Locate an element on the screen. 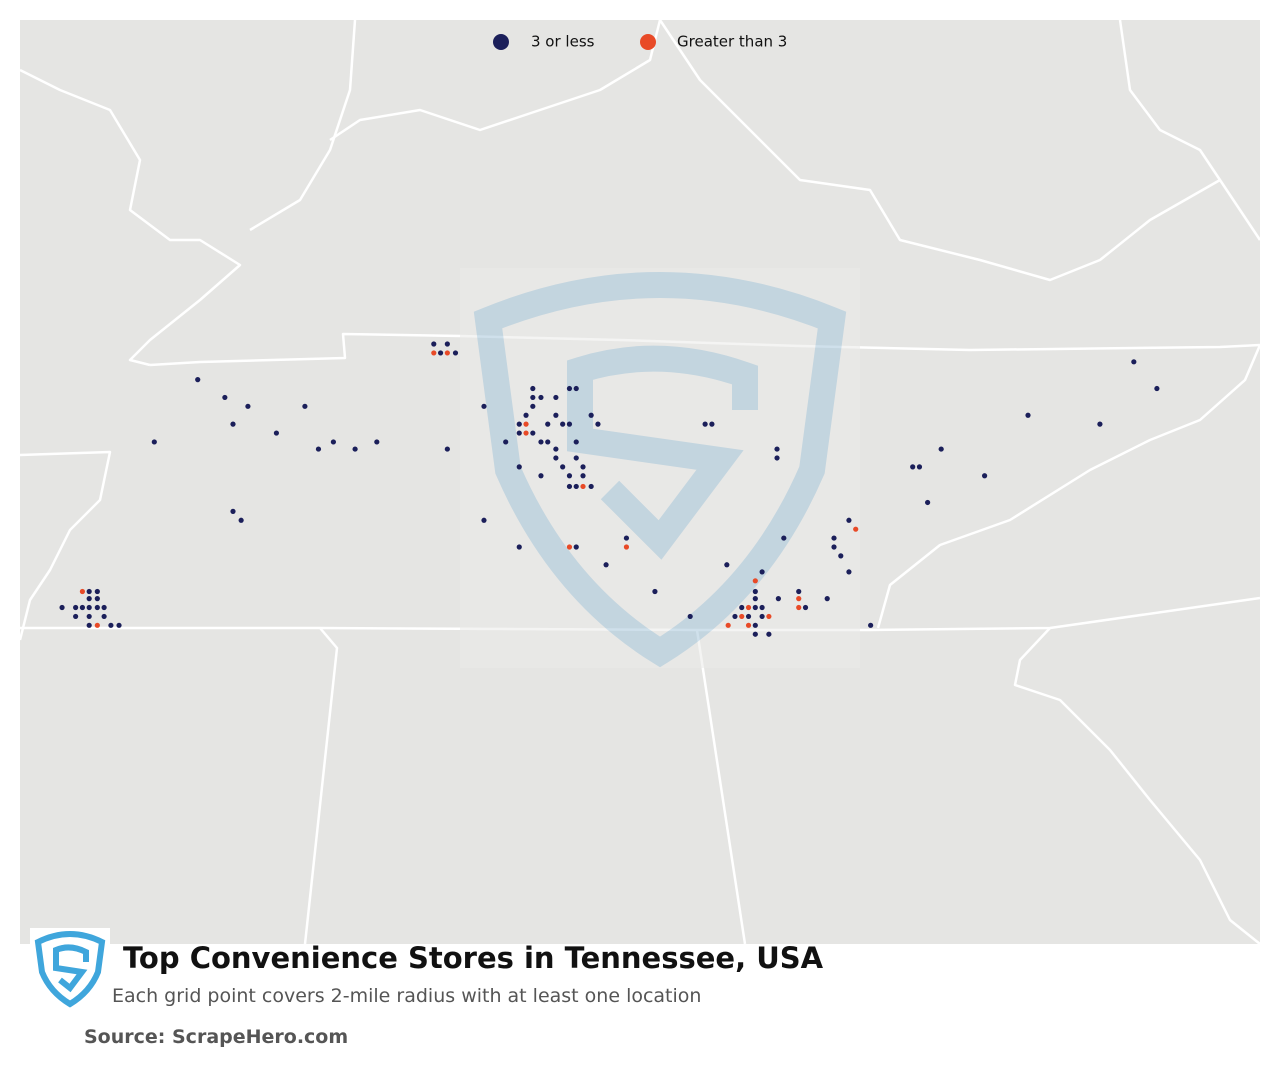 This screenshot has height=1069, width=1280. legend: 3 or less Greater than 3 is located at coordinates (640, 42).